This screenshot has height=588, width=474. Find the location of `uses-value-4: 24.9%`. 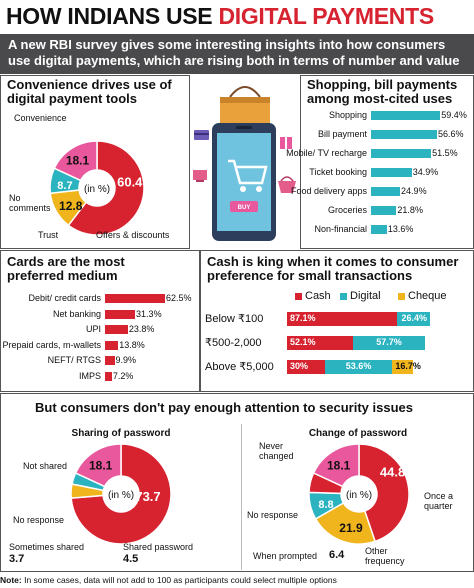

uses-value-4: 24.9% is located at coordinates (414, 191).